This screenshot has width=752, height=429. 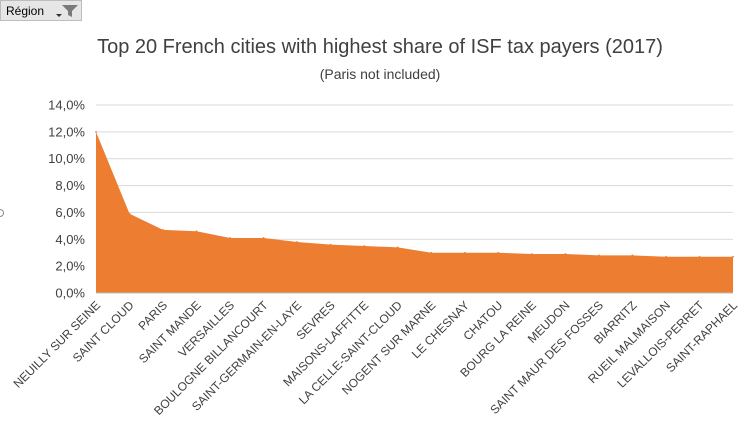 I want to click on y-tick-label: 6,0%, so click(x=70, y=212).